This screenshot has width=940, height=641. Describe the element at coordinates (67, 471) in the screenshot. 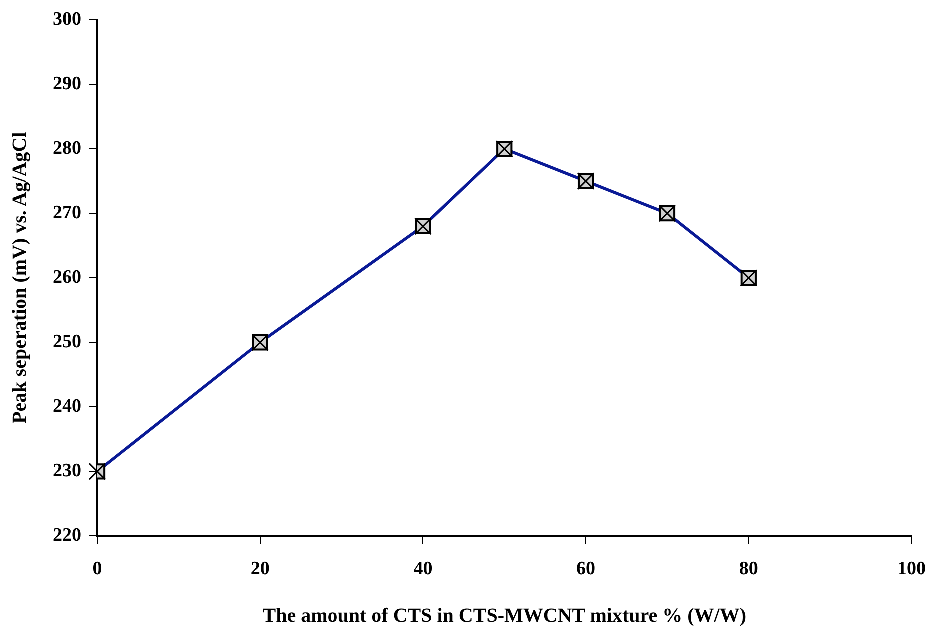

I see `y-tick-label: 230` at that location.